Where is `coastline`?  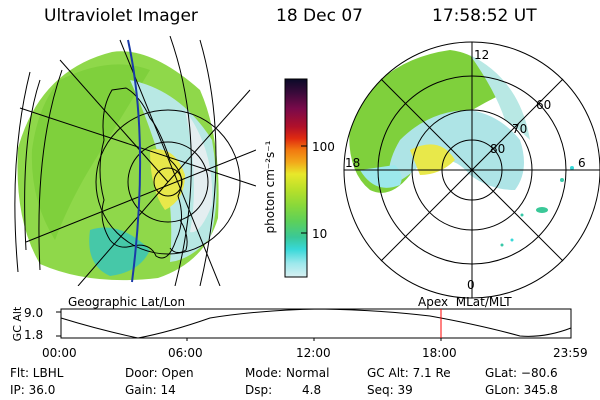
coastline is located at coordinates (141, 173).